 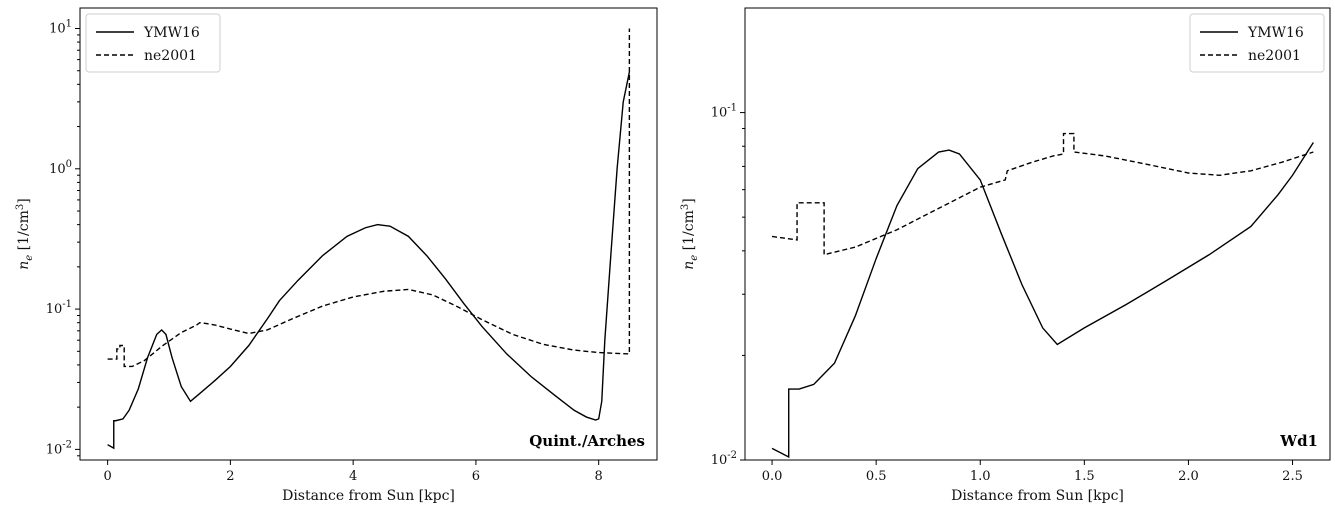 What do you see at coordinates (230, 476) in the screenshot?
I see `x-tick-label: 2` at bounding box center [230, 476].